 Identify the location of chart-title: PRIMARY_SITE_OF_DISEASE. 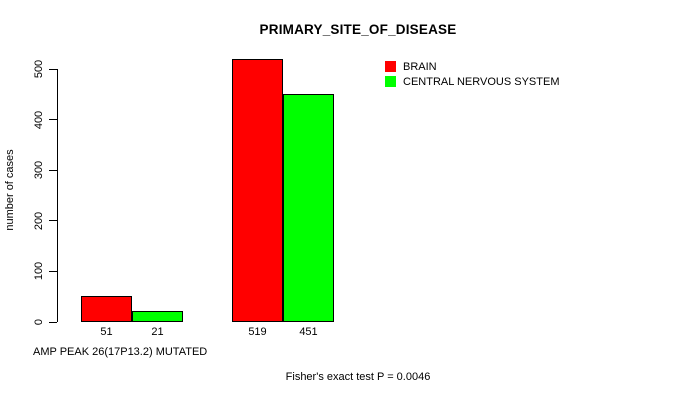
(358, 29).